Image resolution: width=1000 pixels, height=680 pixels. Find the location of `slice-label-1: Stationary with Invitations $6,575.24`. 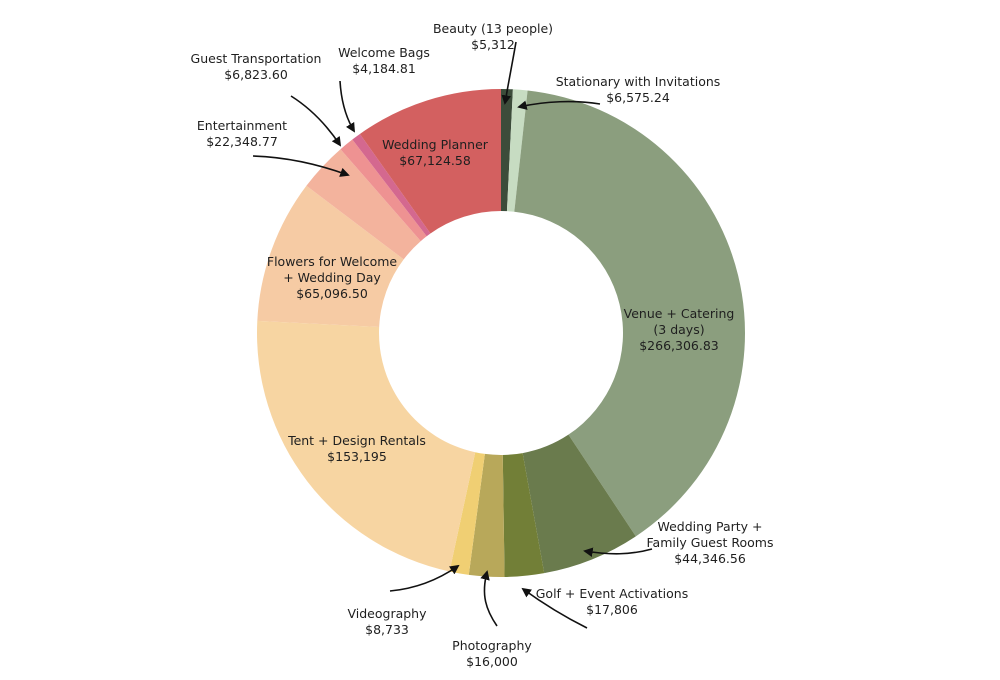

slice-label-1: Stationary with Invitations $6,575.24 is located at coordinates (638, 89).